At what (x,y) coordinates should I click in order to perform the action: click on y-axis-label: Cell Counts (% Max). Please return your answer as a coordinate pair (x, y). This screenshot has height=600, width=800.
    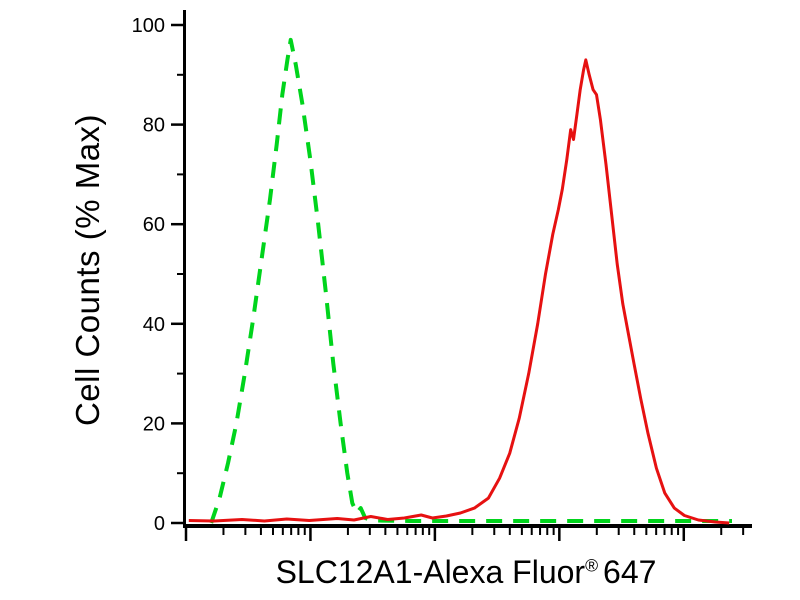
    Looking at the image, I should click on (87, 270).